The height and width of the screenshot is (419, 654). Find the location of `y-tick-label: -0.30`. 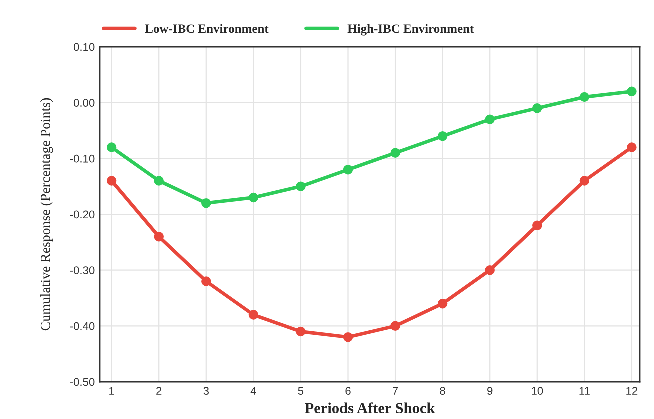

y-tick-label: -0.30 is located at coordinates (82, 270).